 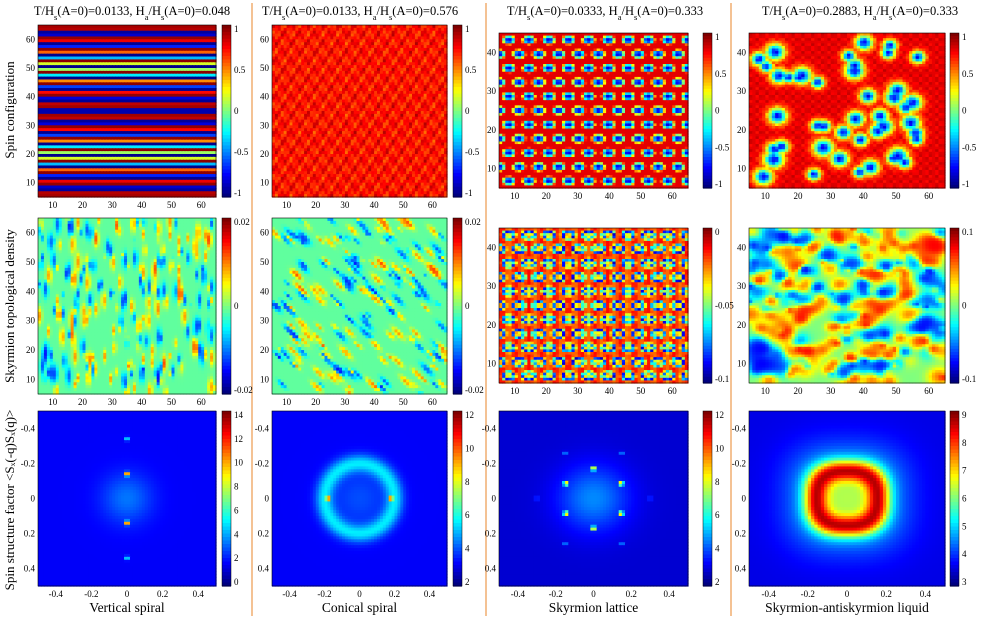 I want to click on row-label: Spin structure factor <Sₓ(-q)Sₓ(q)>, so click(x=9, y=500).